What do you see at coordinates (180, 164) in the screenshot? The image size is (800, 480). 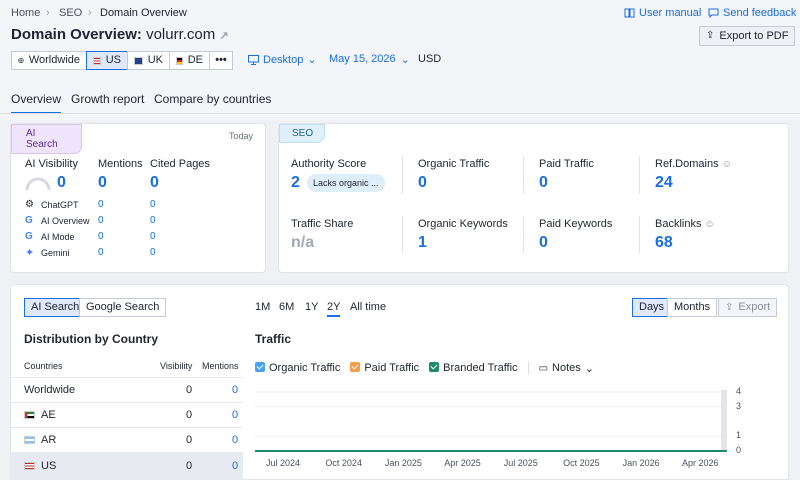 I see `cited-pages-label: Cited Pages` at bounding box center [180, 164].